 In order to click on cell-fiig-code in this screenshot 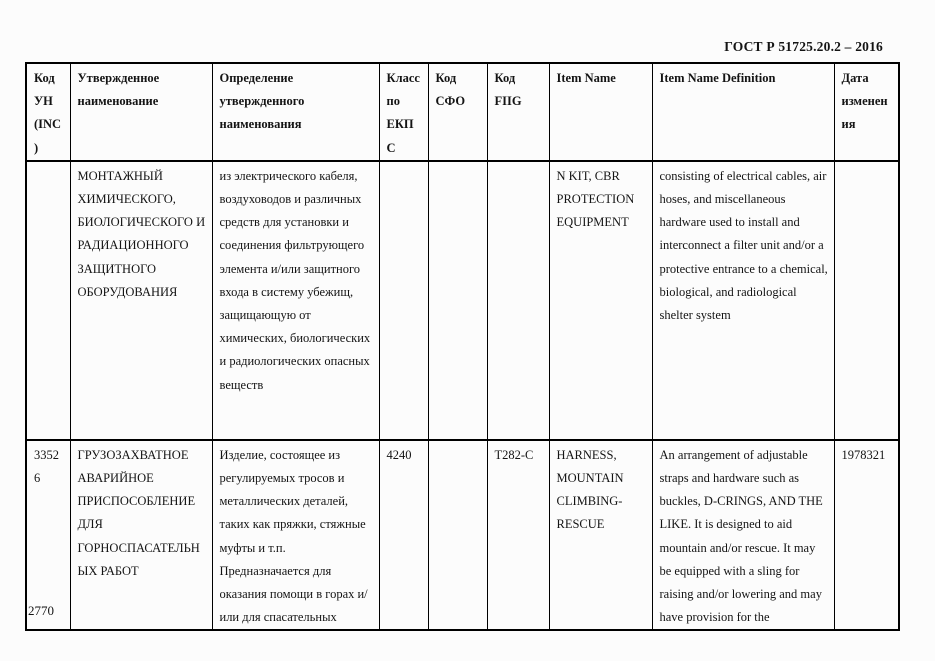, I will do `click(518, 300)`.